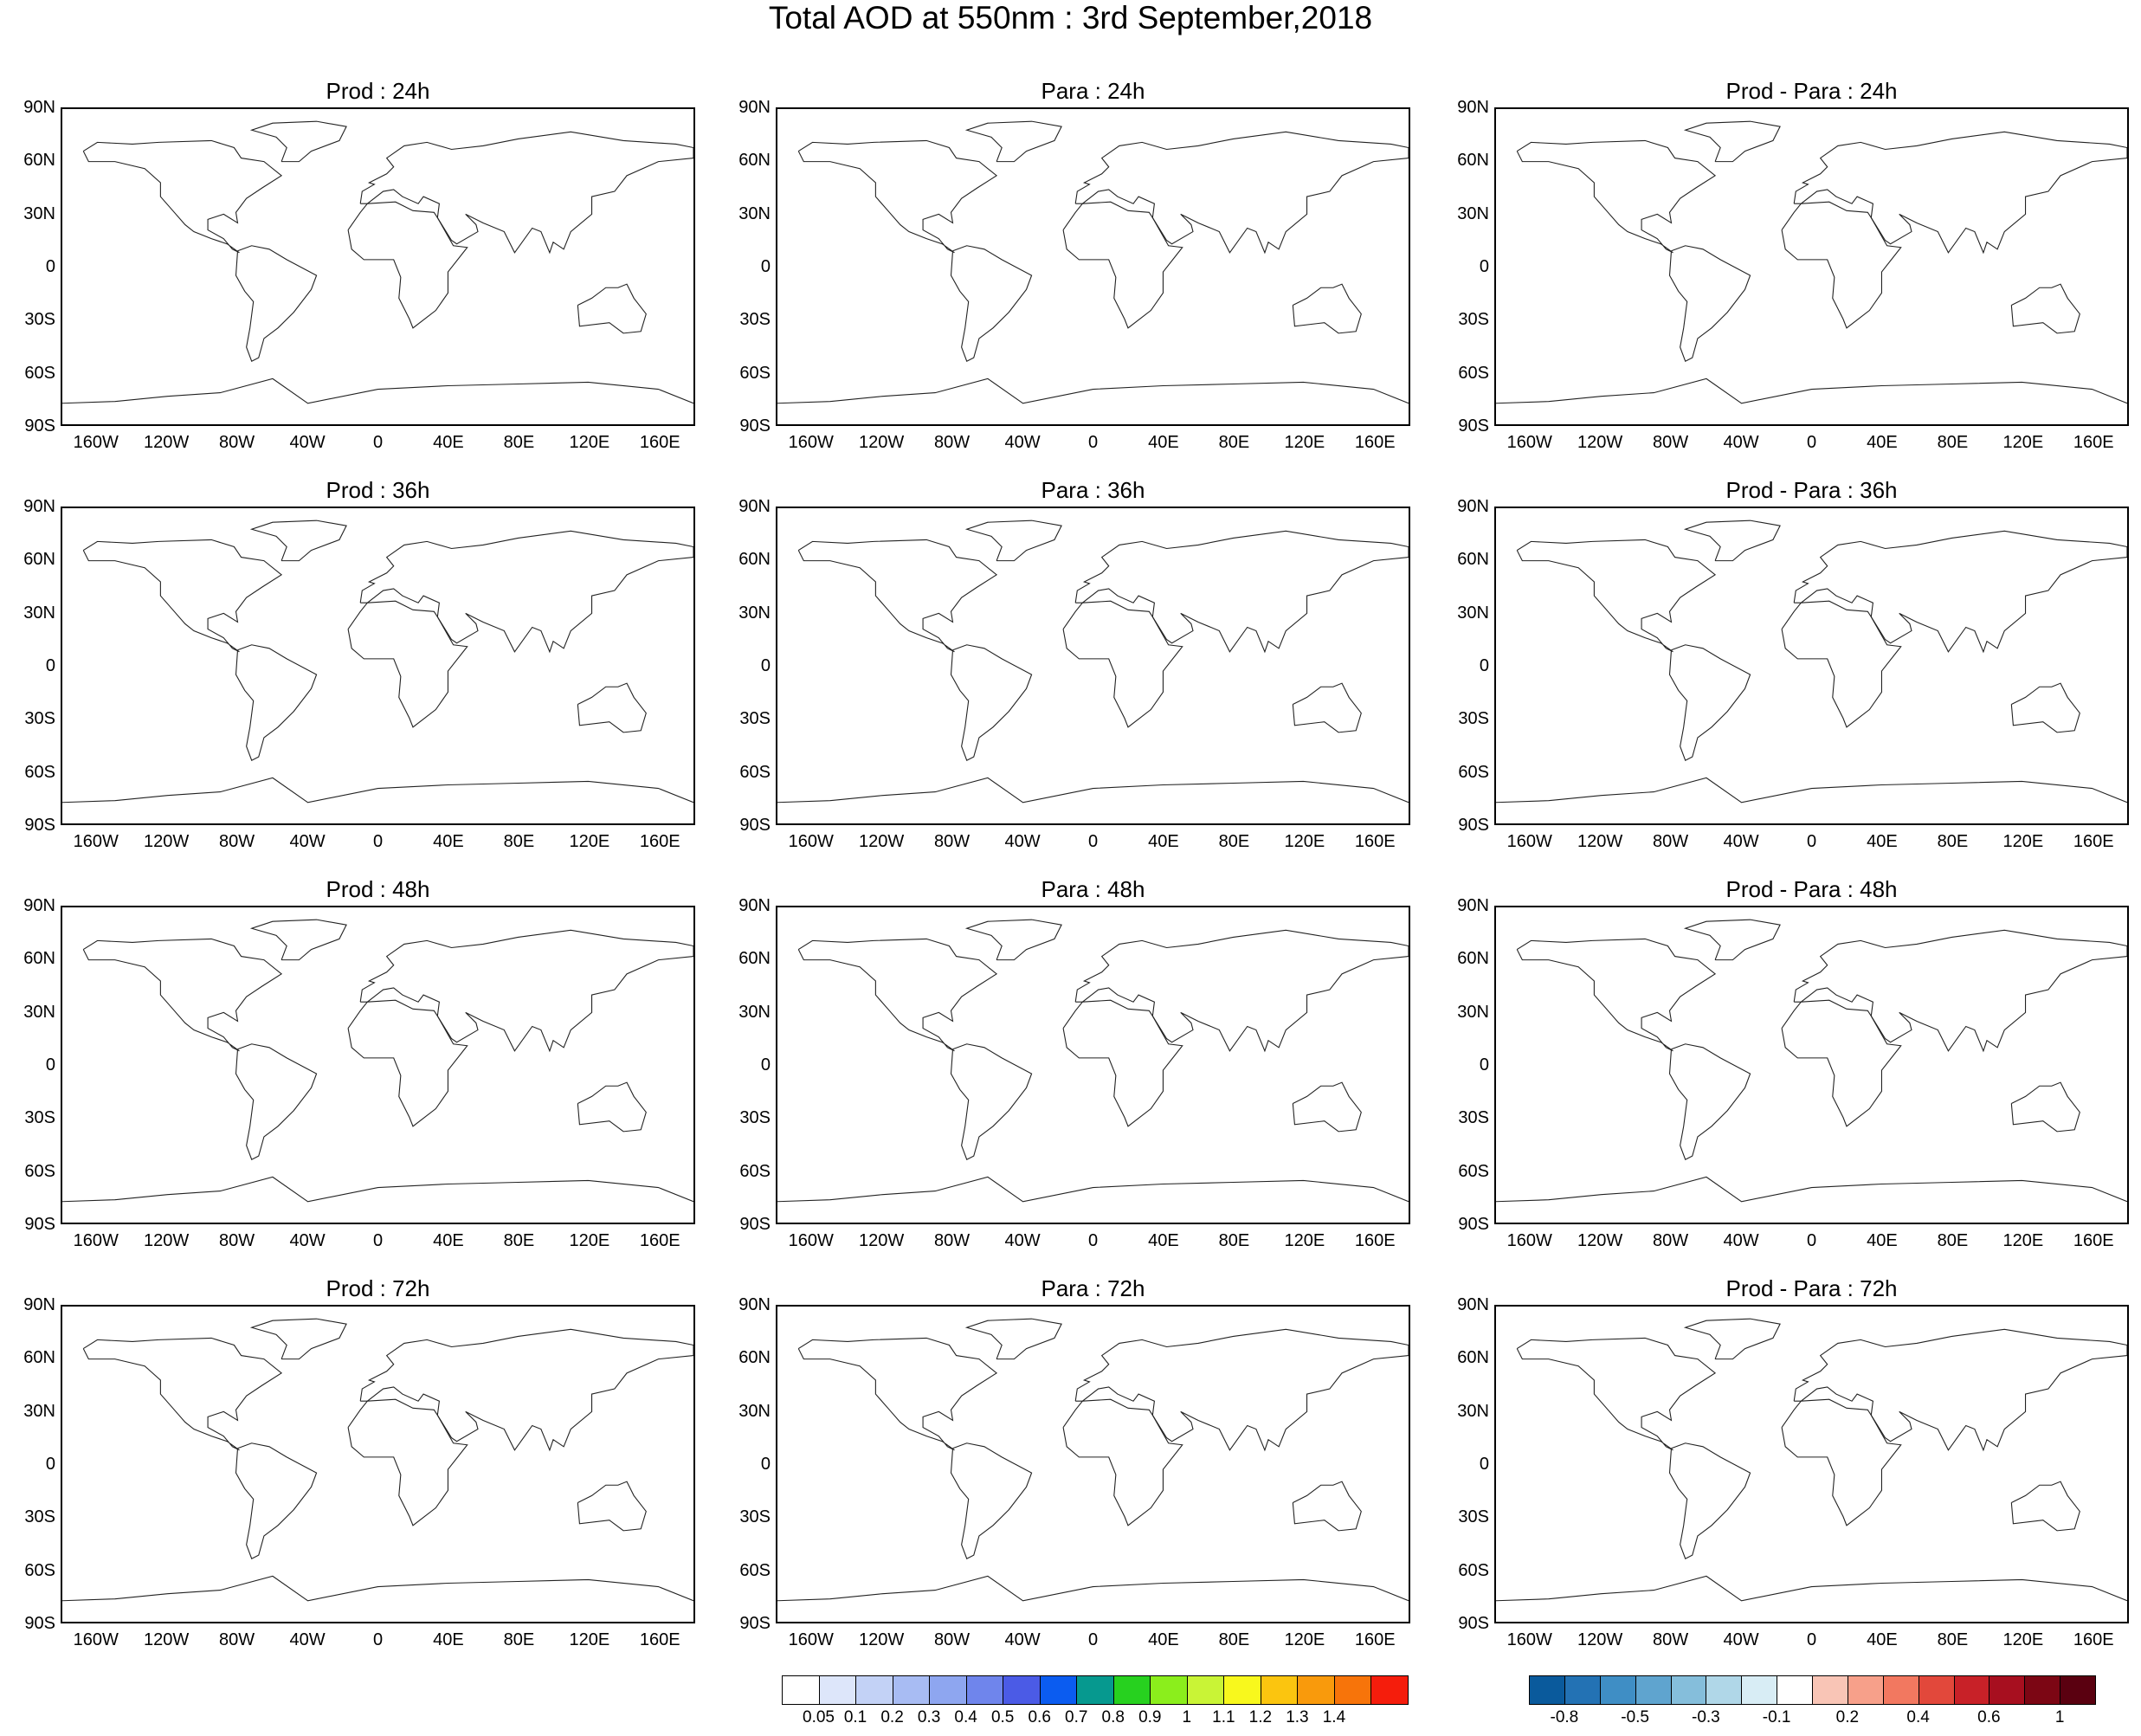 This screenshot has height=1736, width=2141. Describe the element at coordinates (1375, 442) in the screenshot. I see `longitude-tick-label: 160E` at that location.